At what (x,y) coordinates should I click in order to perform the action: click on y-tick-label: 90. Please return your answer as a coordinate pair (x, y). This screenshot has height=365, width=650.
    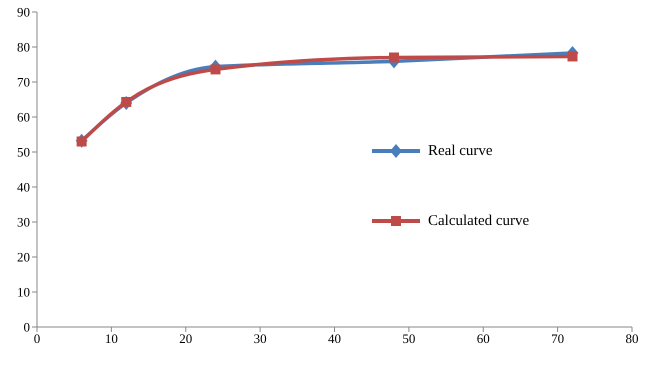
    Looking at the image, I should click on (23, 12).